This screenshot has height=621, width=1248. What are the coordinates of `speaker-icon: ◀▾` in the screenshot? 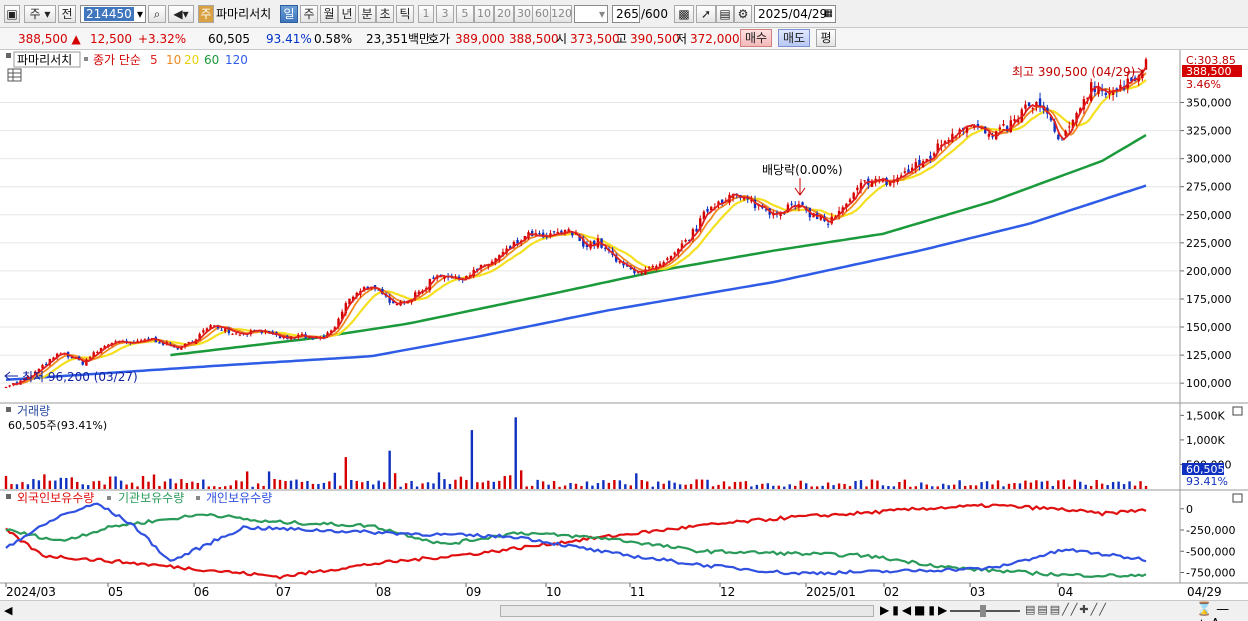 It's located at (181, 14).